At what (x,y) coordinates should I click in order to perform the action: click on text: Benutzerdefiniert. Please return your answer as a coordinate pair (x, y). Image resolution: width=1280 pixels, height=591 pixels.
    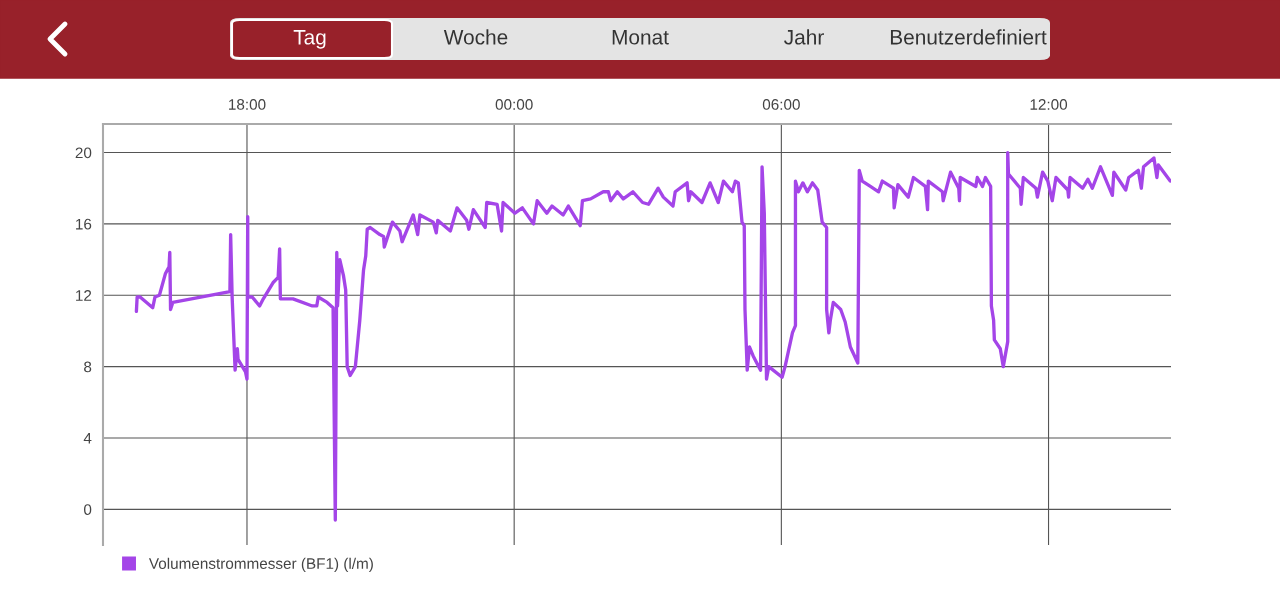
    Looking at the image, I should click on (968, 37).